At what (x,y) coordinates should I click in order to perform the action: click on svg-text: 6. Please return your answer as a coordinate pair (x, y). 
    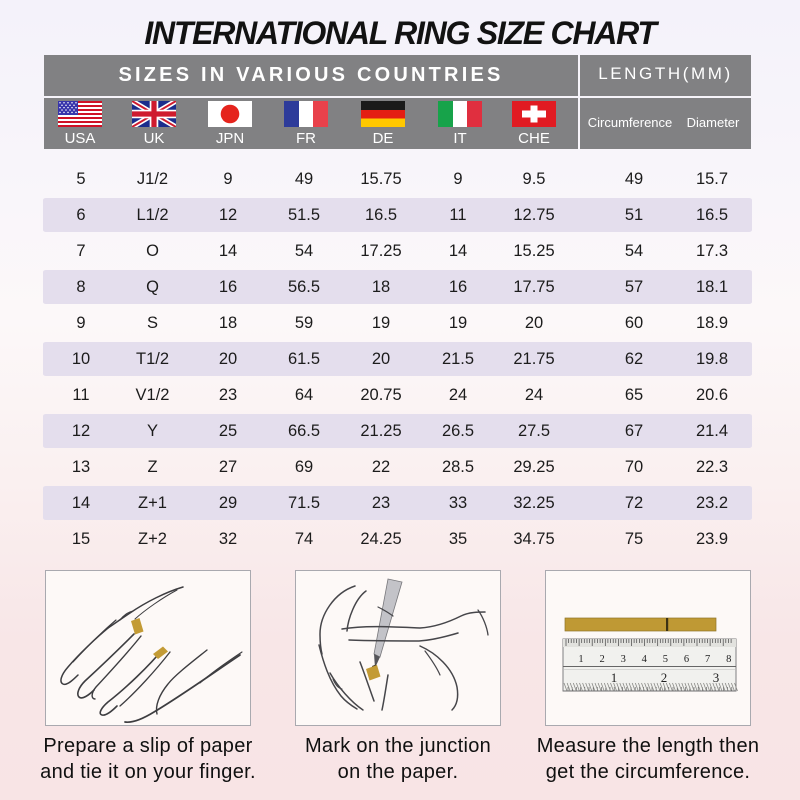
    Looking at the image, I should click on (686, 659).